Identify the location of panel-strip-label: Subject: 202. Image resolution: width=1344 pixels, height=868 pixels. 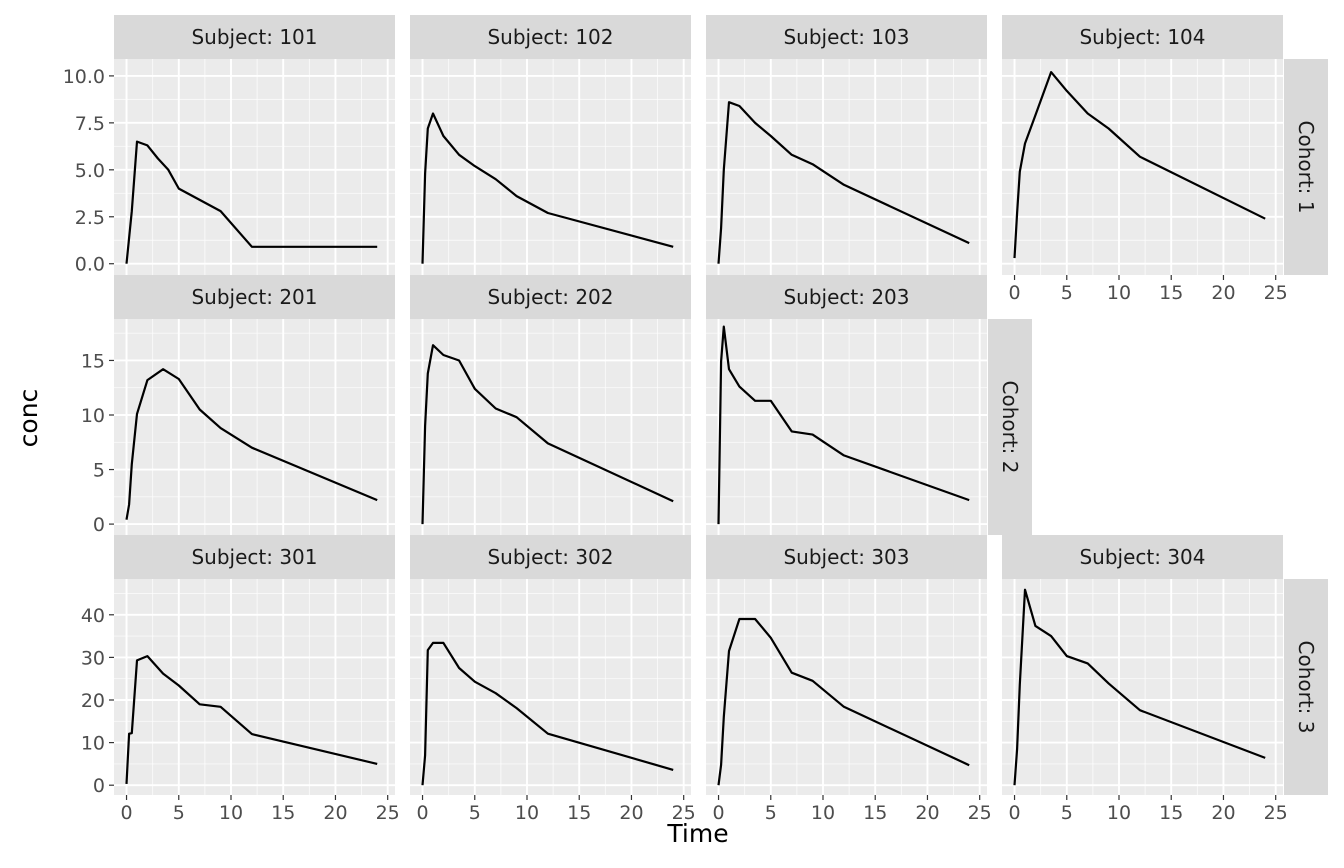
(550, 297).